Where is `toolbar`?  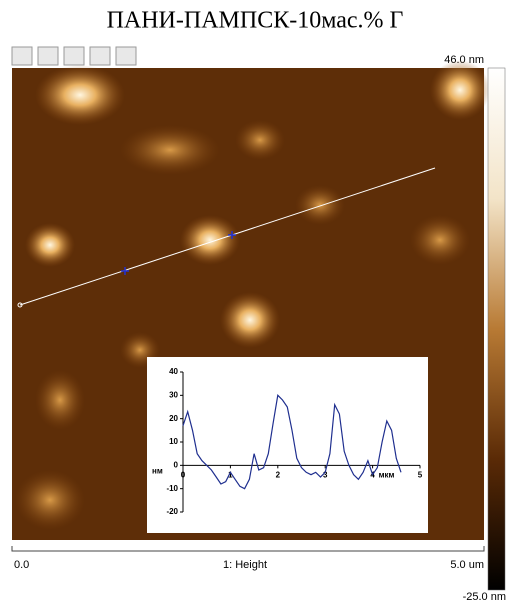 toolbar is located at coordinates (74, 56).